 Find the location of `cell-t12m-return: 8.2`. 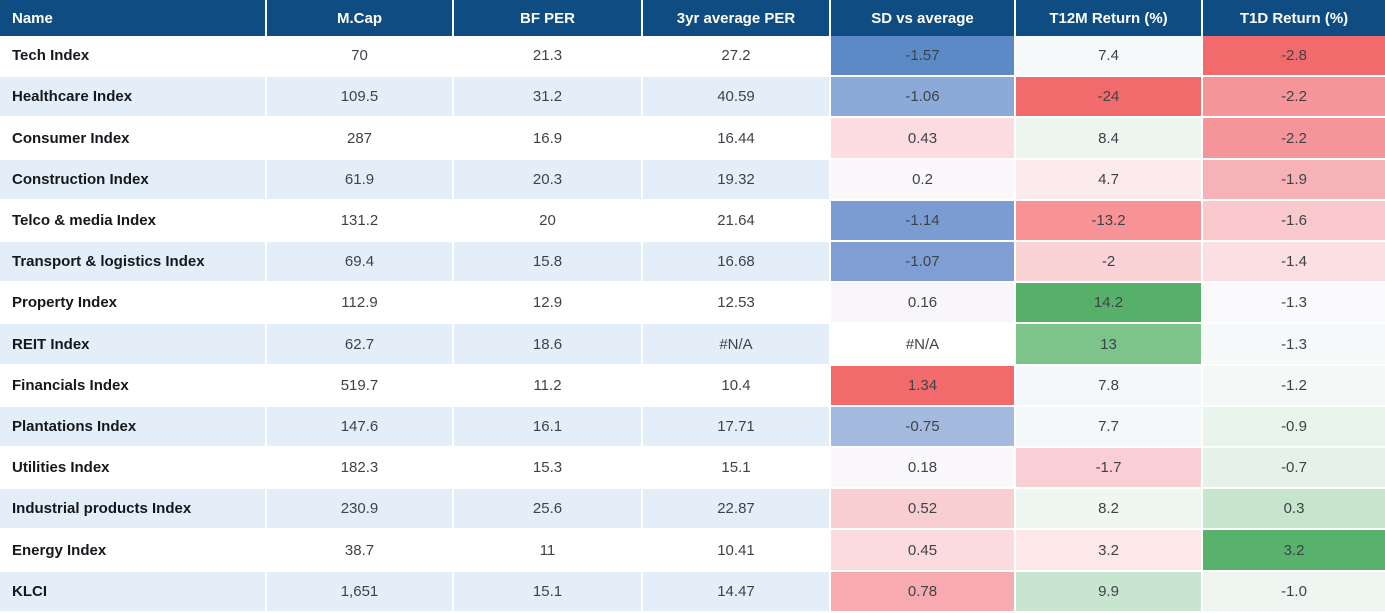

cell-t12m-return: 8.2 is located at coordinates (1107, 510).